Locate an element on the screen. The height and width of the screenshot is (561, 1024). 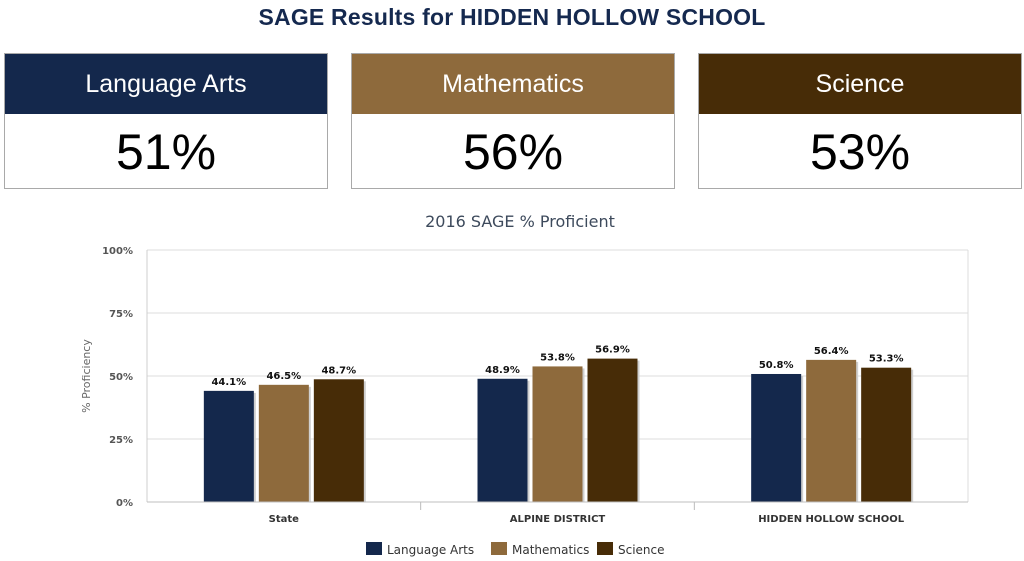
y-tick-label: 50% is located at coordinates (121, 377).